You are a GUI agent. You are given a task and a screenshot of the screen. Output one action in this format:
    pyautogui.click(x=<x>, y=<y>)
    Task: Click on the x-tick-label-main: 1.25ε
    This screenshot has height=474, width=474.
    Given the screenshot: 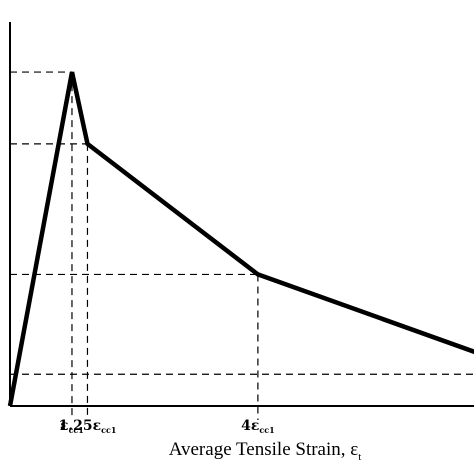 What is the action you would take?
    pyautogui.click(x=80, y=426)
    